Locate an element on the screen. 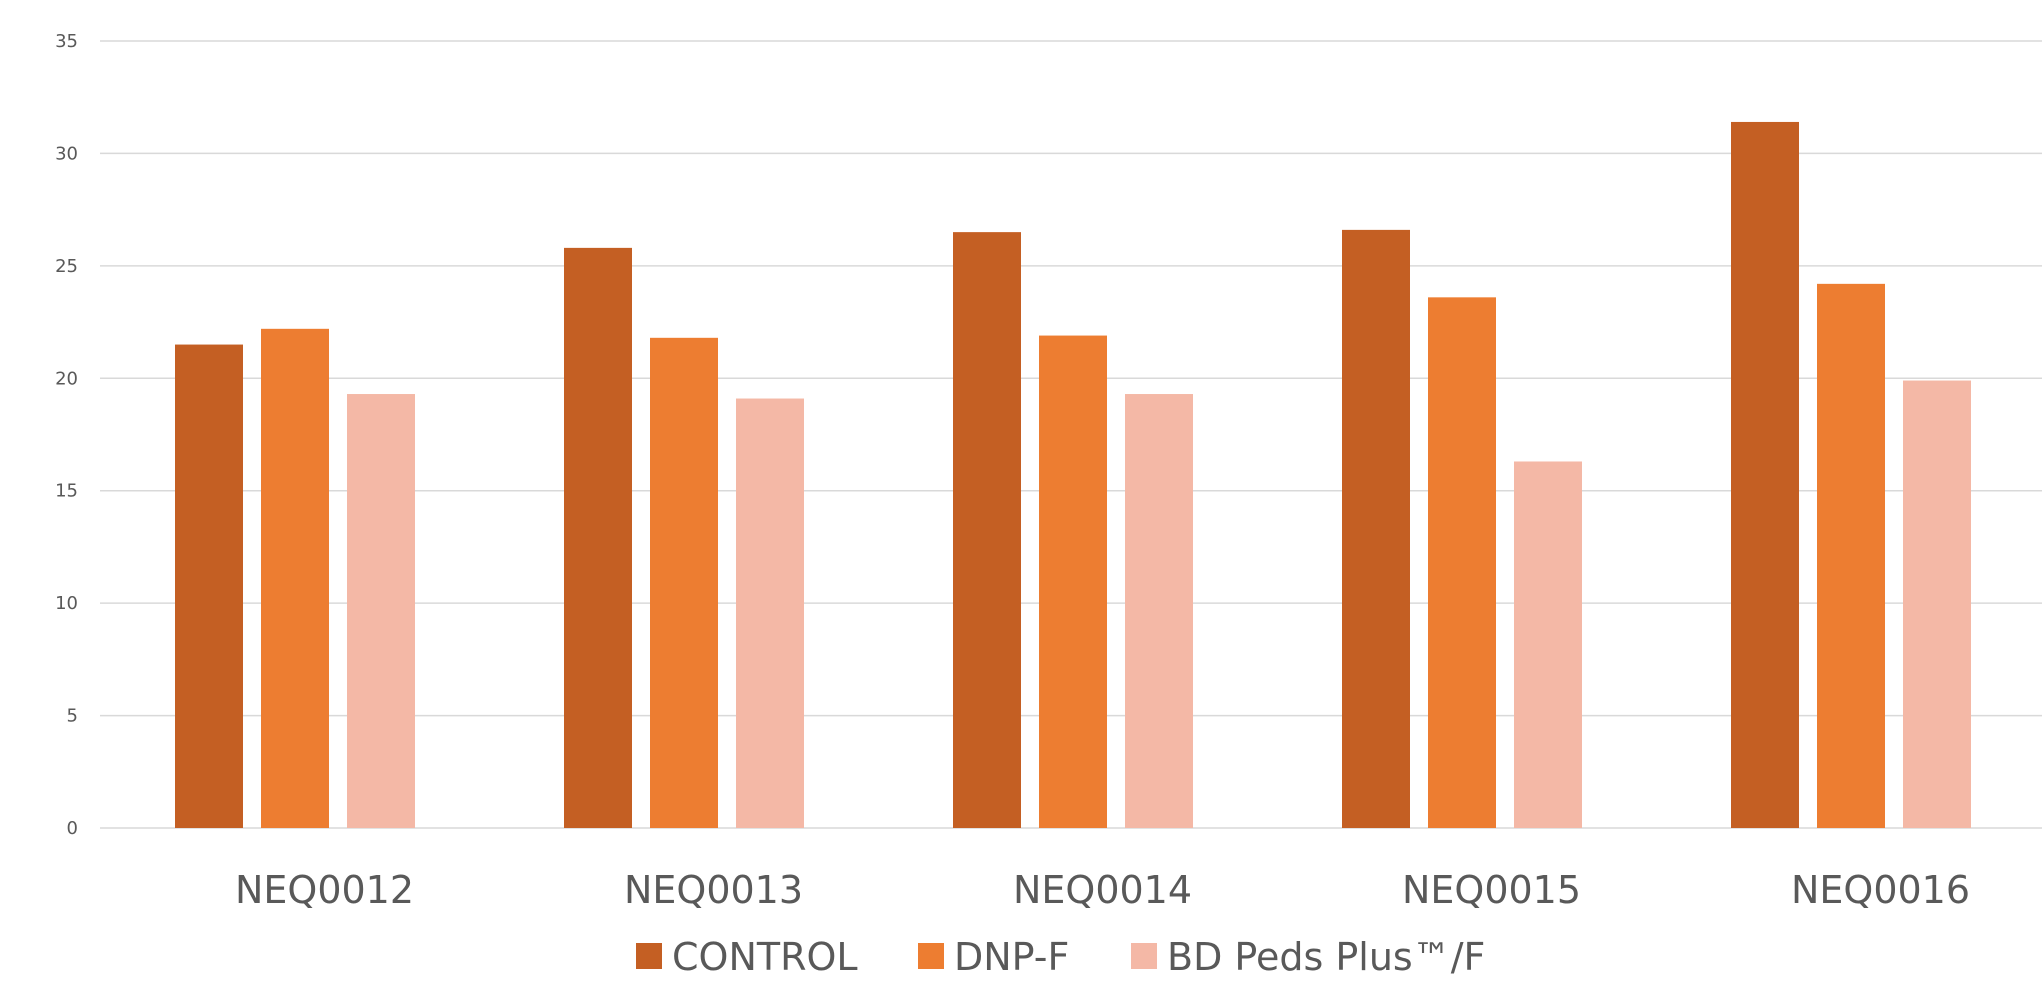 Image resolution: width=2042 pixels, height=996 pixels. legend-label: BD Peds Plus™/F is located at coordinates (1326, 957).